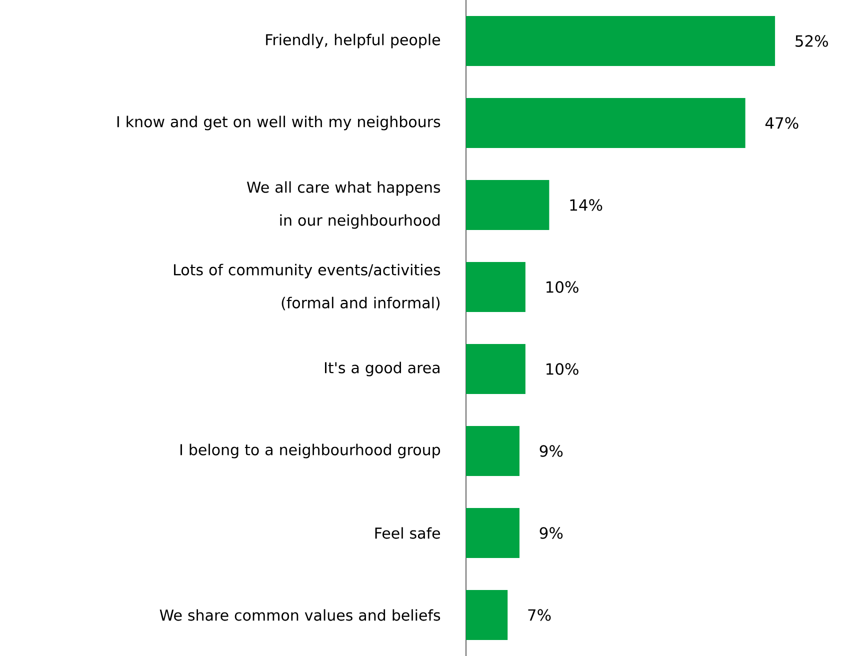 The width and height of the screenshot is (843, 656). Describe the element at coordinates (307, 287) in the screenshot. I see `category-label: Lots of community events/activities (formal and informal)` at that location.